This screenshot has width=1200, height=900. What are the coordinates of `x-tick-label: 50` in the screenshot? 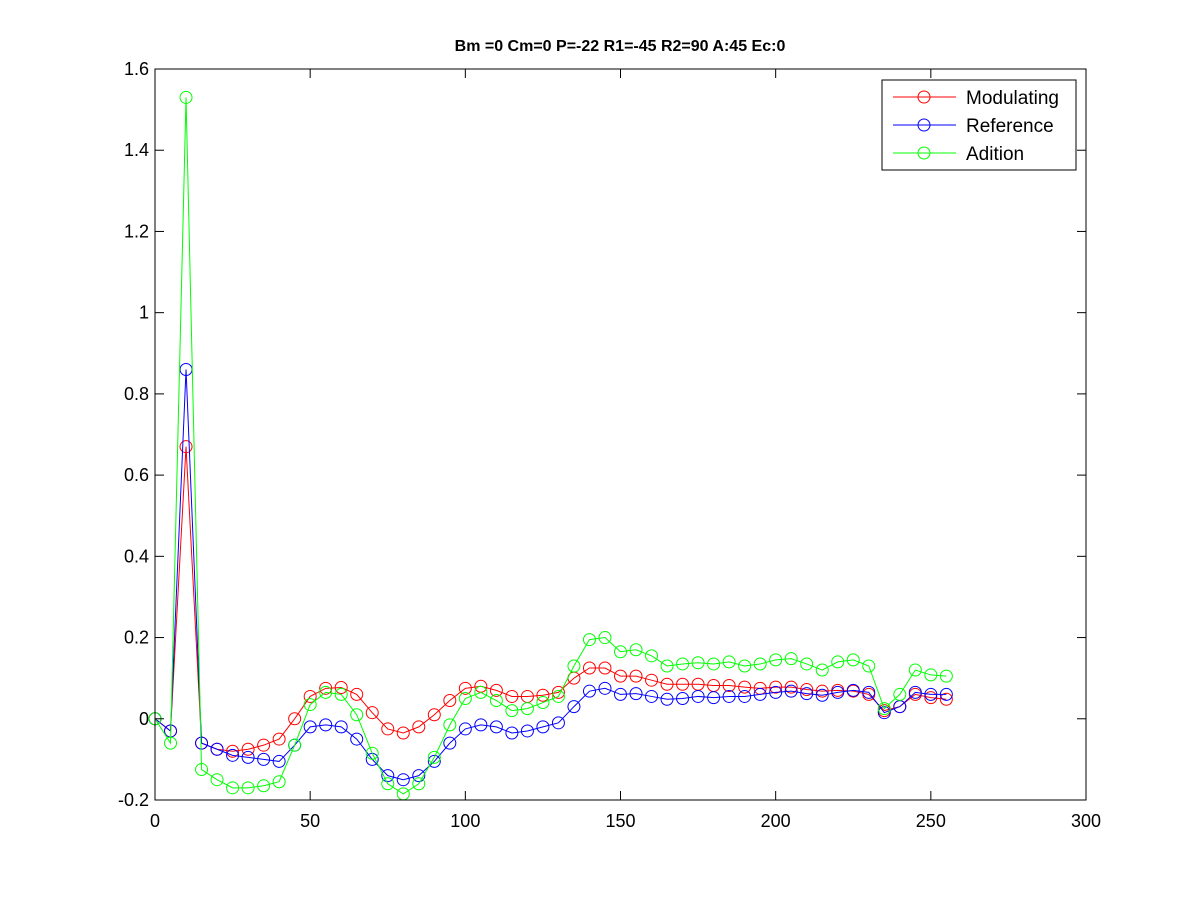 It's located at (310, 821).